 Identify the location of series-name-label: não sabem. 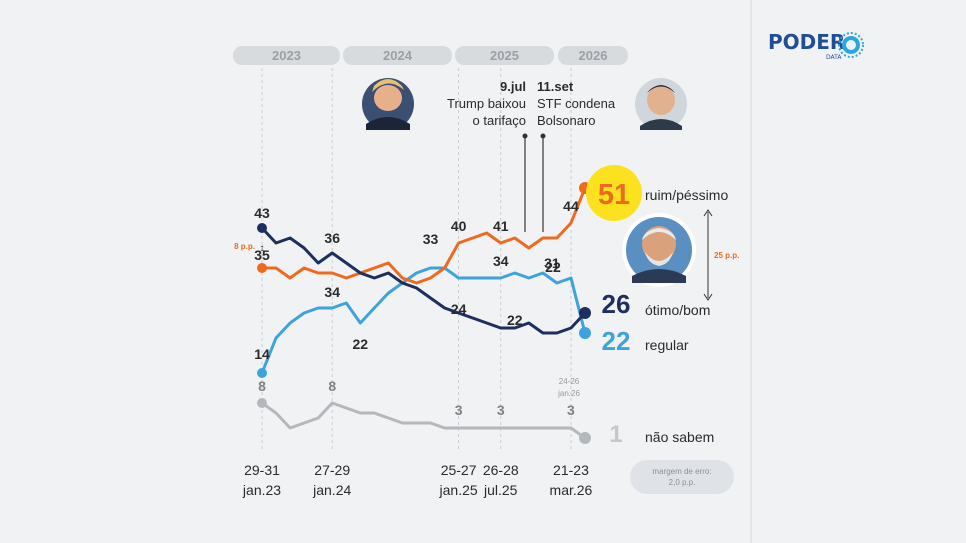
(679, 437).